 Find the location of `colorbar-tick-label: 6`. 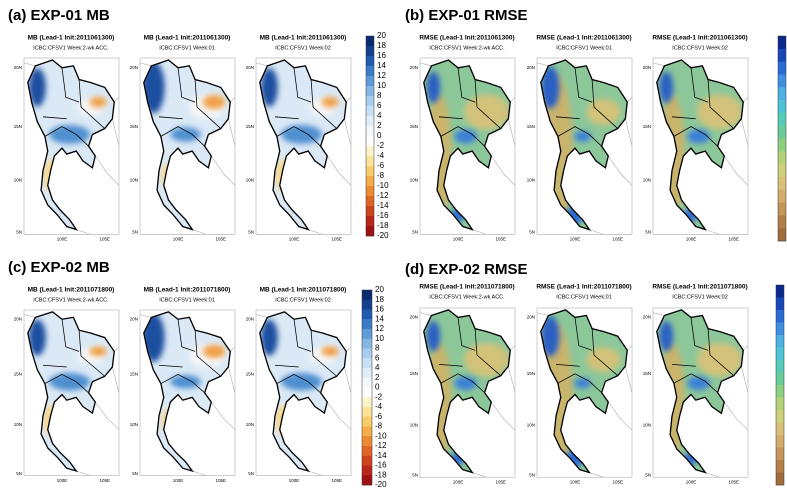

colorbar-tick-label: 6 is located at coordinates (379, 105).